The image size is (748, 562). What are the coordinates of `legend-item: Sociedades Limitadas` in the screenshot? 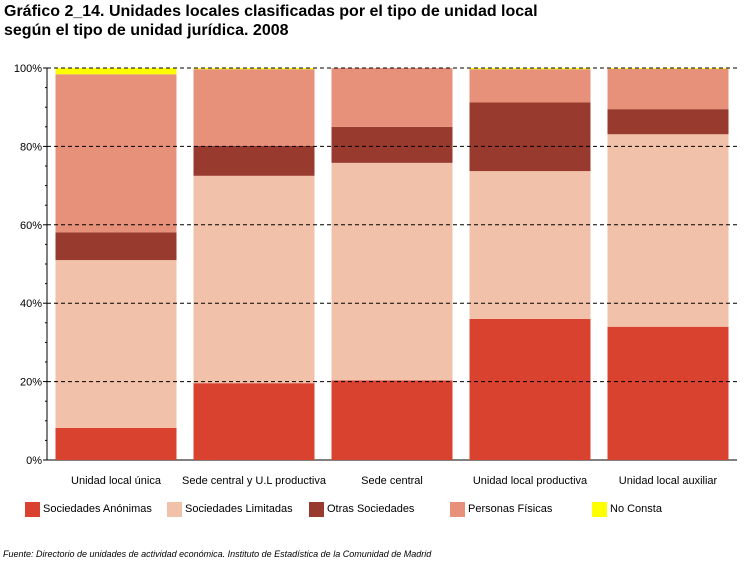 It's located at (230, 509).